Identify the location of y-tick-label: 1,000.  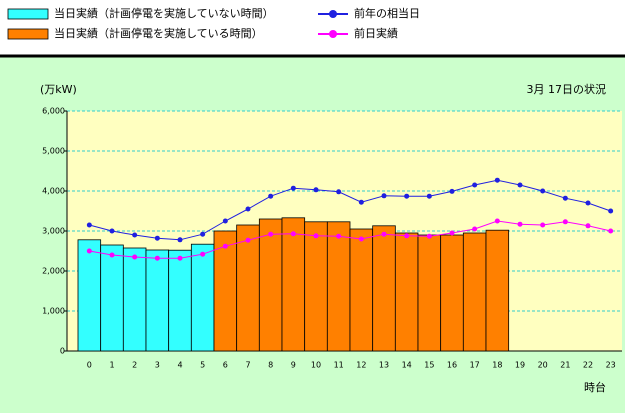
(53, 311).